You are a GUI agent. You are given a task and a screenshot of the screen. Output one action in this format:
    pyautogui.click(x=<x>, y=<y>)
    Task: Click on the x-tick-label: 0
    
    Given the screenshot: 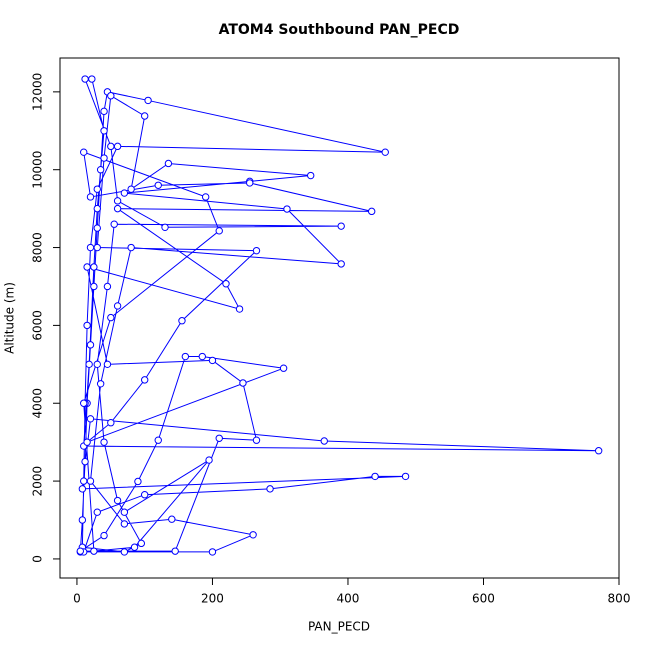 What is the action you would take?
    pyautogui.click(x=77, y=599)
    